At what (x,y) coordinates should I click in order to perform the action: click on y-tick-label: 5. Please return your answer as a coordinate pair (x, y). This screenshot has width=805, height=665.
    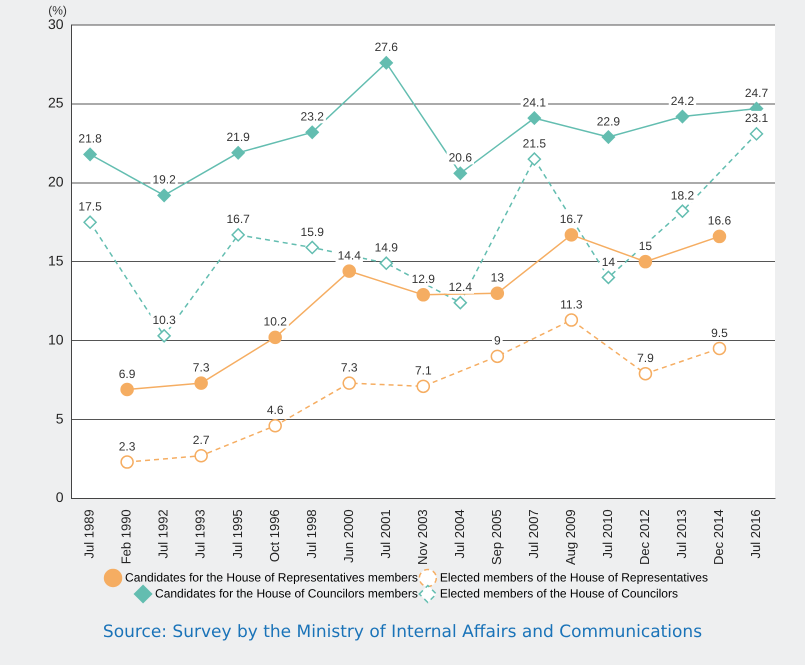
    Looking at the image, I should click on (60, 418).